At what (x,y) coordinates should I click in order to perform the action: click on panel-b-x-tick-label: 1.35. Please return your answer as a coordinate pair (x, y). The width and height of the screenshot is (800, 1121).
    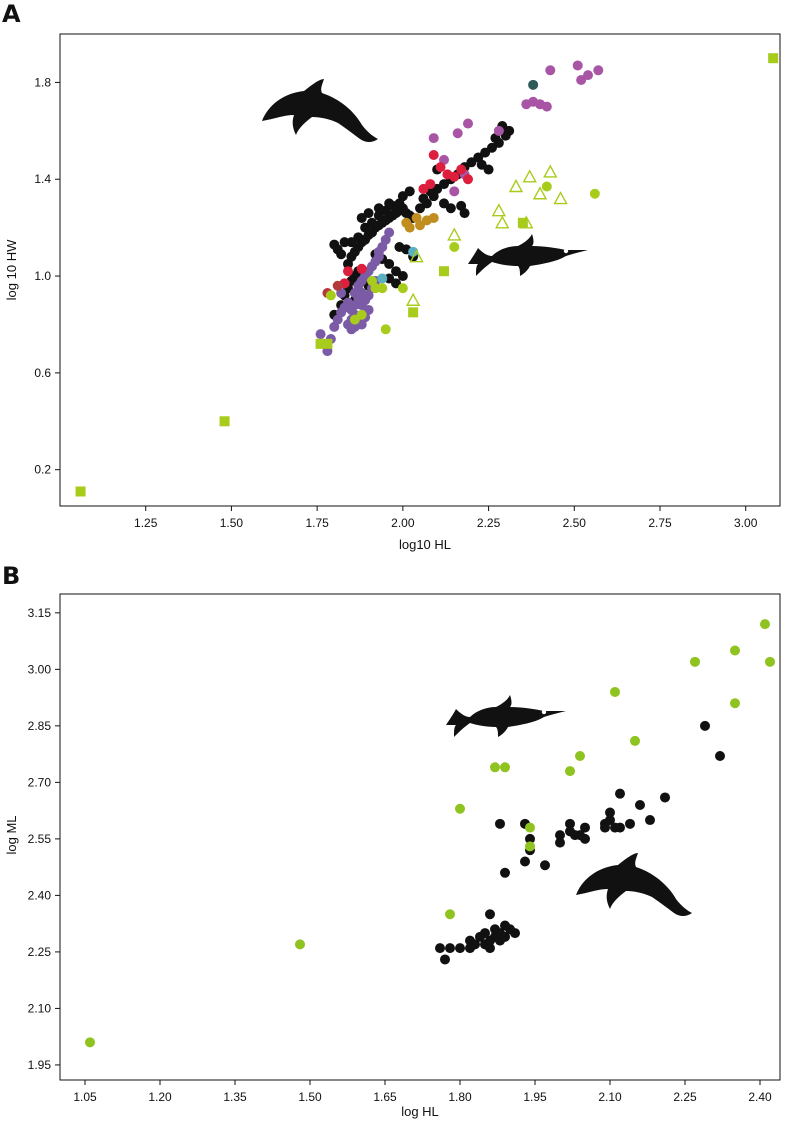
    Looking at the image, I should click on (235, 1097).